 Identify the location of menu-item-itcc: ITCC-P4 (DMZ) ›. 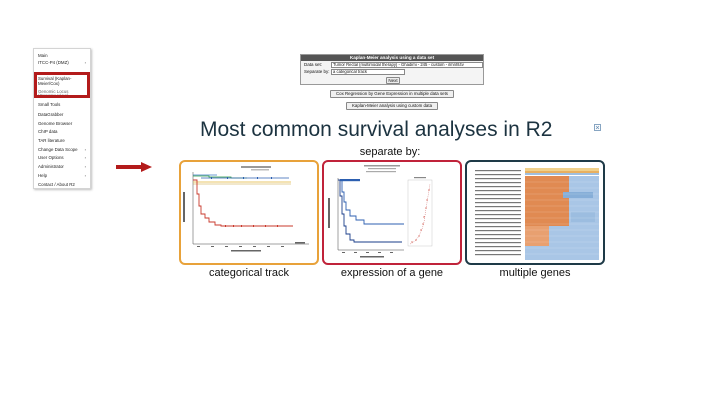
(62, 62).